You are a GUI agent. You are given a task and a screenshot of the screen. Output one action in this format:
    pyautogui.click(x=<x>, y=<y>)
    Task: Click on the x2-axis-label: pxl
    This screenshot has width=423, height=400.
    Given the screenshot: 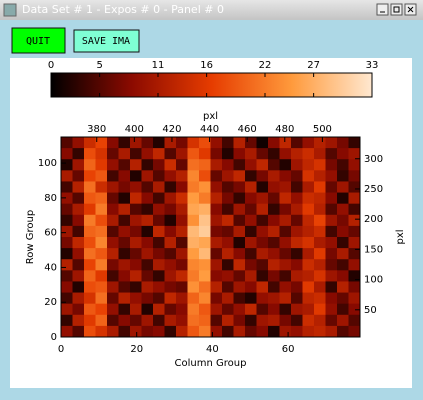 What is the action you would take?
    pyautogui.click(x=210, y=116)
    